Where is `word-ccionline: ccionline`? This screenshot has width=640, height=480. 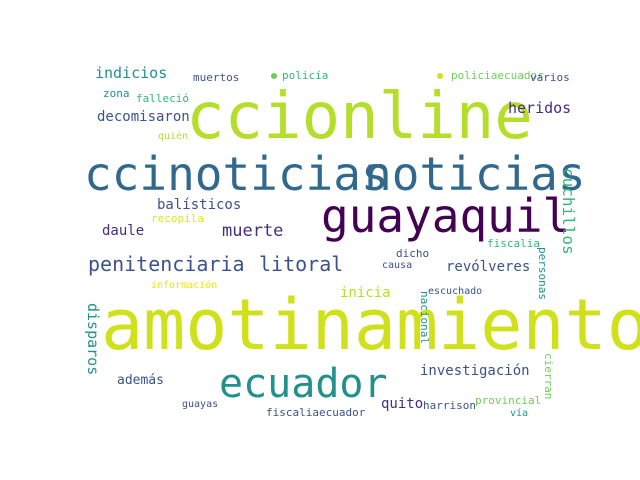
word-ccionline: ccionline is located at coordinates (359, 117).